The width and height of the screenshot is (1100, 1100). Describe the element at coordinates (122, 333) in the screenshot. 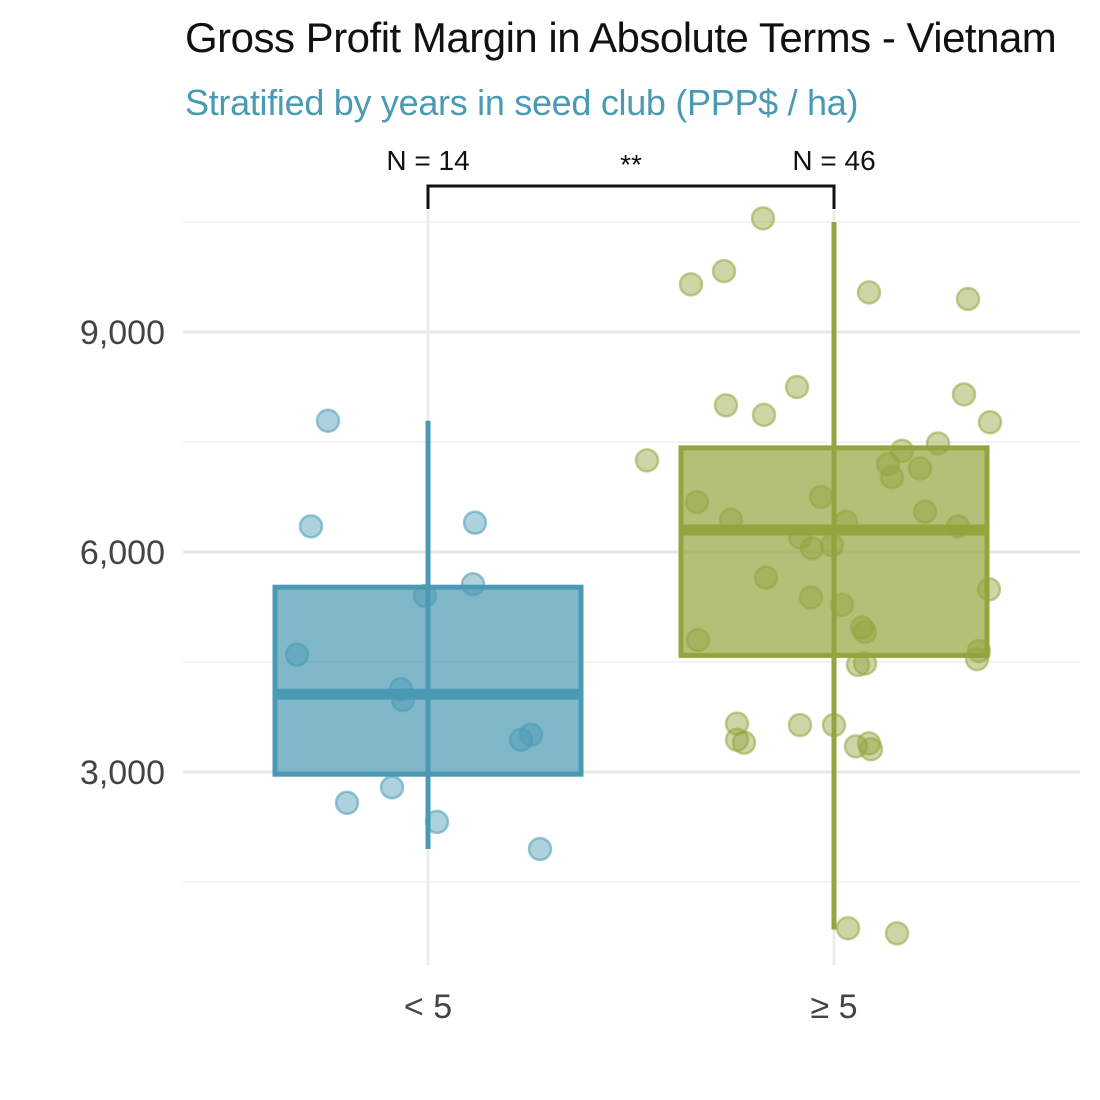

I see `y-tick-label: 9,000` at that location.